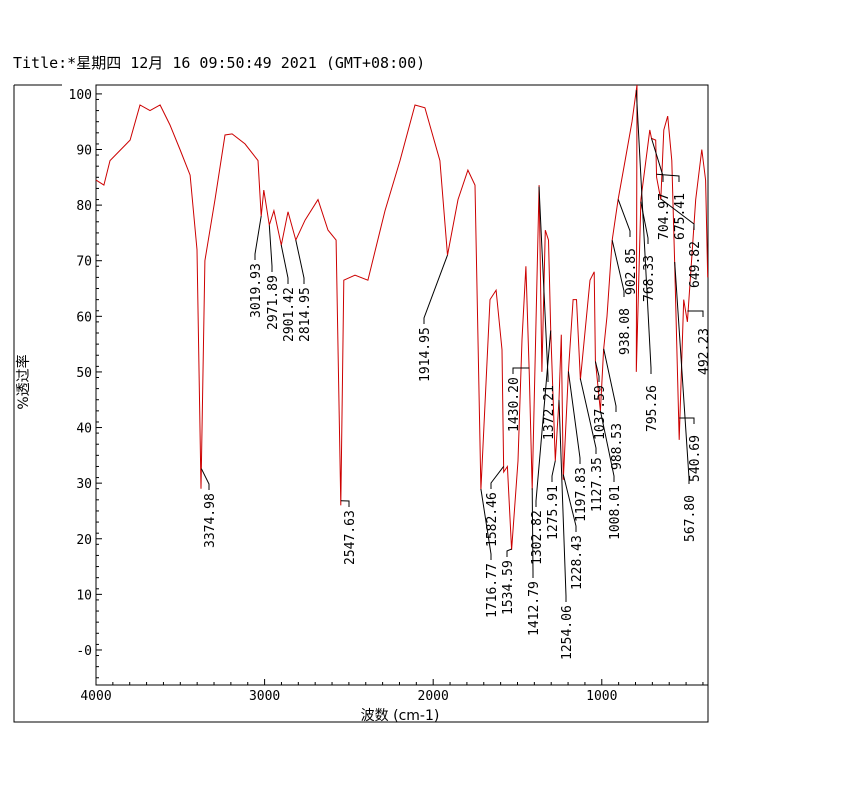 The image size is (850, 794). What do you see at coordinates (625, 331) in the screenshot?
I see `peak-label: 938.08` at bounding box center [625, 331].